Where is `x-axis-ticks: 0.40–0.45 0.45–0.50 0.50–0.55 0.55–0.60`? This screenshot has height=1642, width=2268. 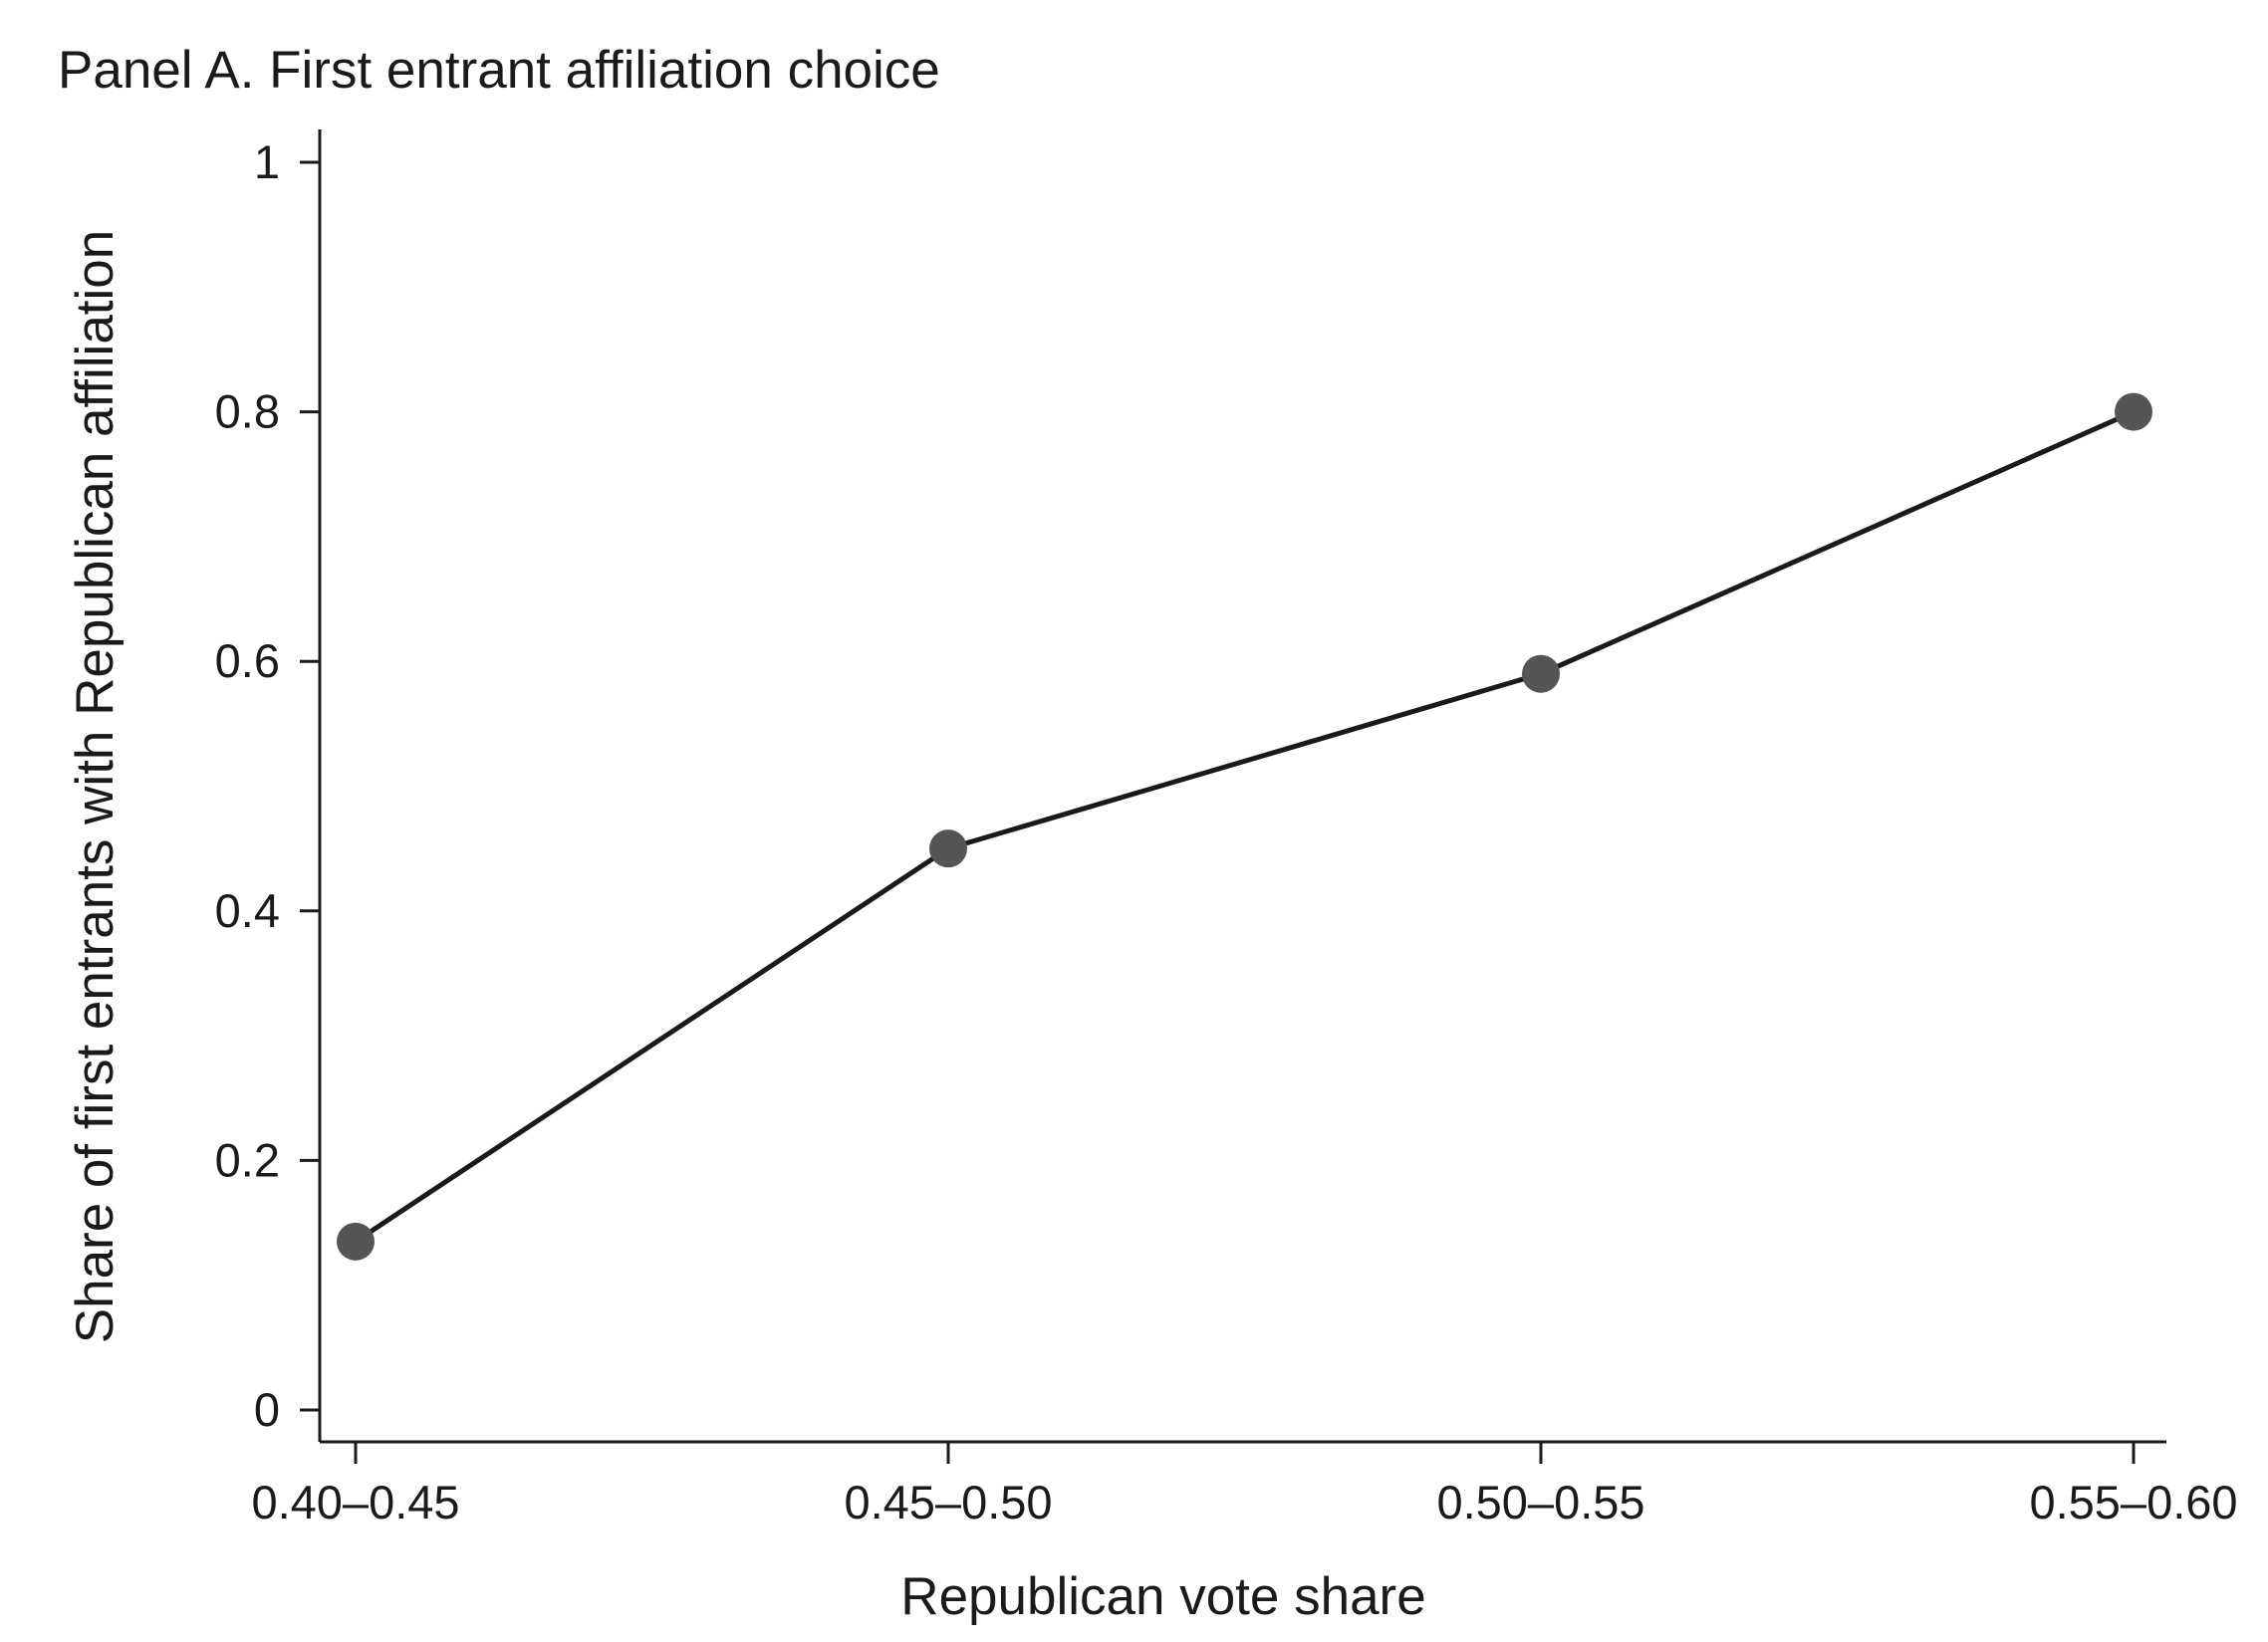
x-axis-ticks: 0.40–0.45 0.45–0.50 0.50–0.55 0.55–0.60 is located at coordinates (1244, 1485).